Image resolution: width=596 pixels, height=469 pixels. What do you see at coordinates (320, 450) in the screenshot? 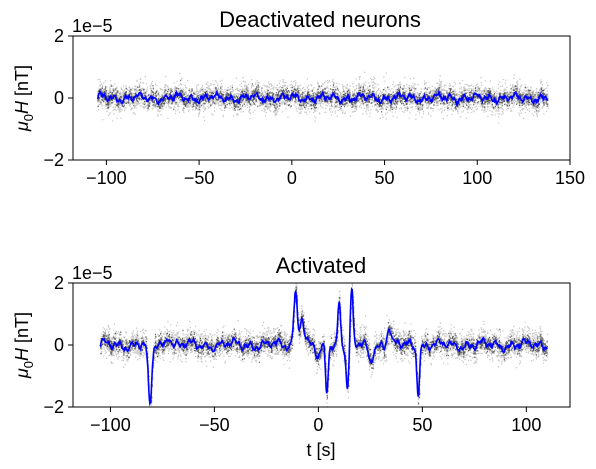
I see `x-axis-label: t [s]` at bounding box center [320, 450].